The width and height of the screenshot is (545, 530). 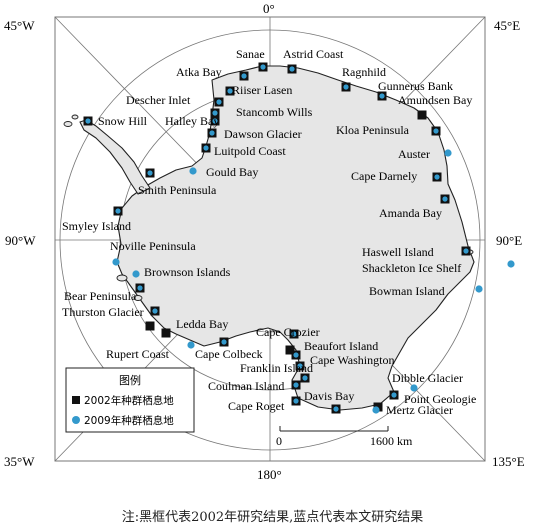 What do you see at coordinates (138, 354) in the screenshot?
I see `place-label: Rupert Coast` at bounding box center [138, 354].